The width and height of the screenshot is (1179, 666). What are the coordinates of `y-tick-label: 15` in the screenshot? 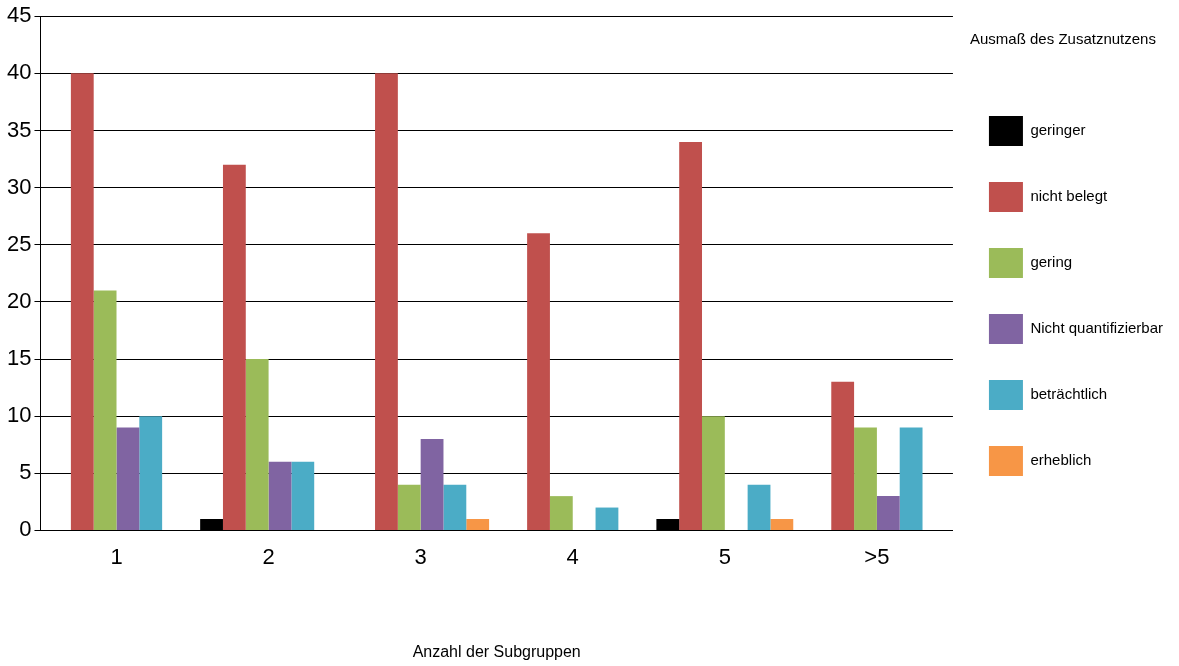 It's located at (19, 358).